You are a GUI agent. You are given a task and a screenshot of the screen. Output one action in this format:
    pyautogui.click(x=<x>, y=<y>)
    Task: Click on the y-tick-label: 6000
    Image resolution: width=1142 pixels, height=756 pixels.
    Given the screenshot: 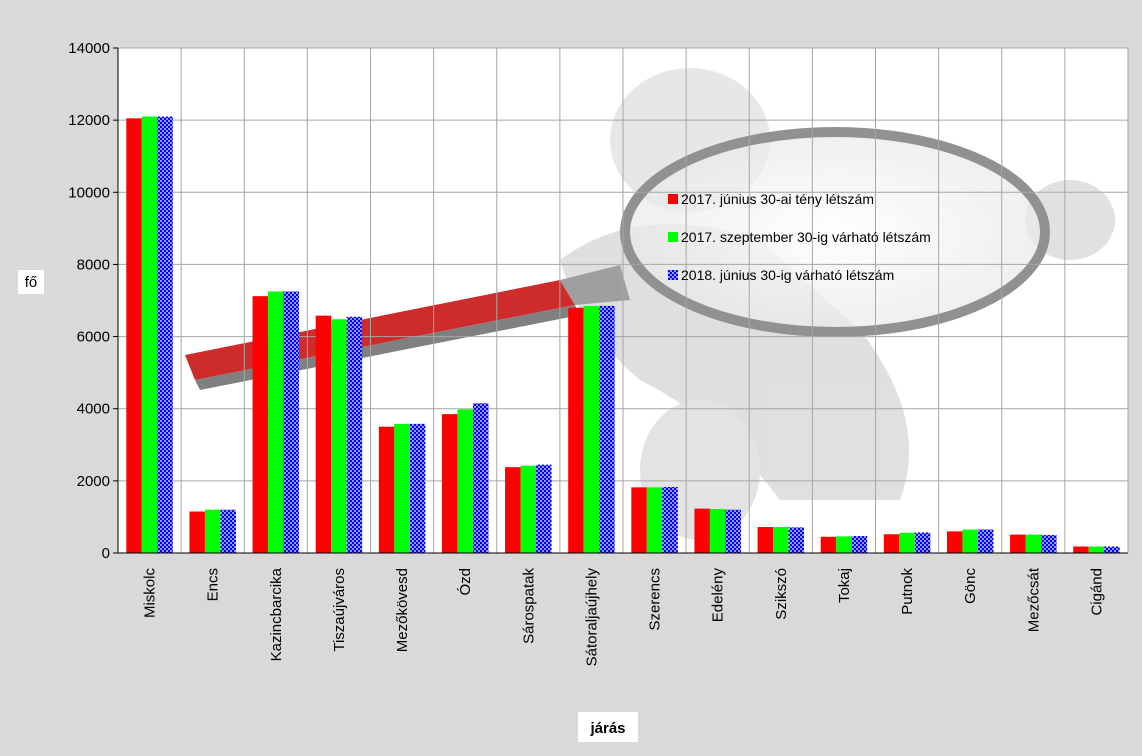 What is the action you would take?
    pyautogui.click(x=93, y=337)
    